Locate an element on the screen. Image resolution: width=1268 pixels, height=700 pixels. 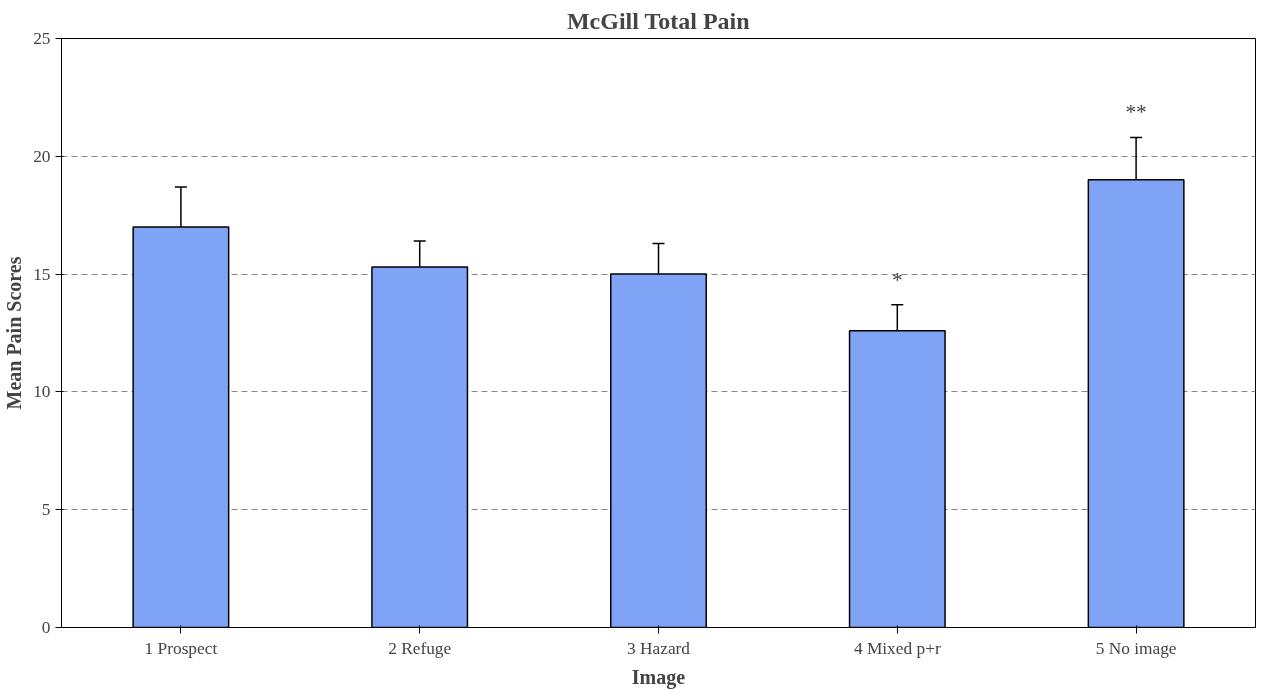
y-tick-label: 20 is located at coordinates (42, 156).